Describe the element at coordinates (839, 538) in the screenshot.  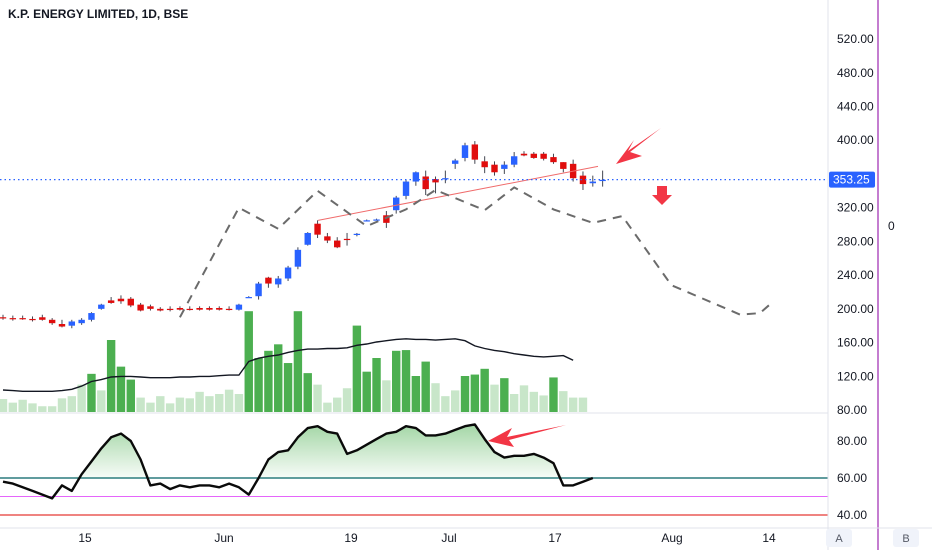
I see `scale-button-a` at that location.